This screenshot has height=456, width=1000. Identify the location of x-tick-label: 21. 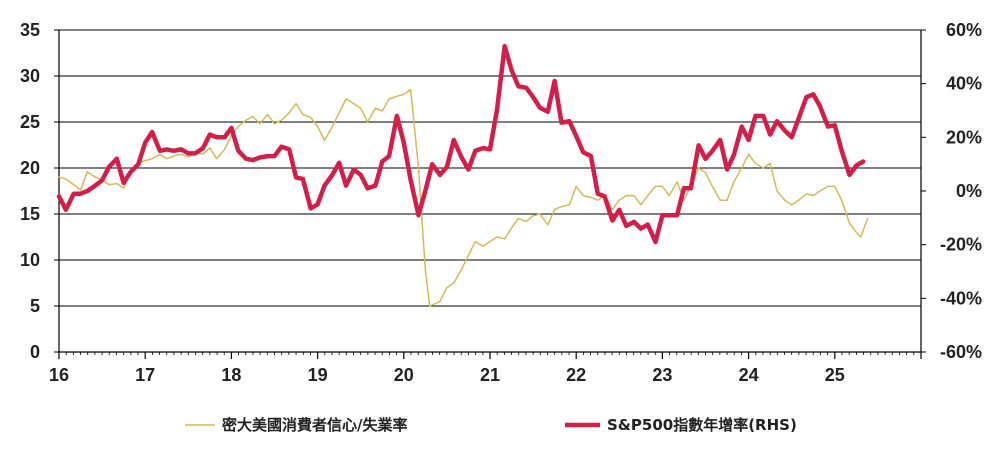
(490, 375).